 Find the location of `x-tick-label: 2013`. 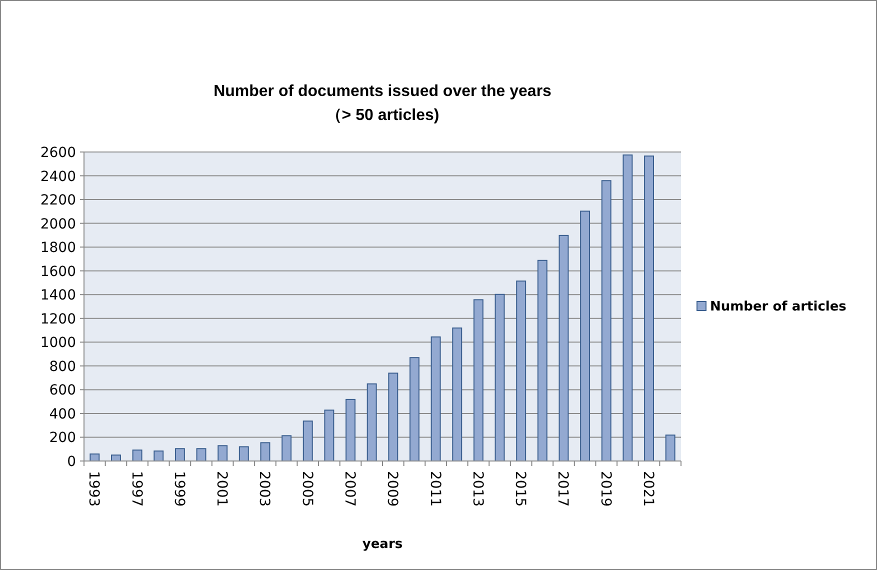

x-tick-label: 2013 is located at coordinates (477, 489).